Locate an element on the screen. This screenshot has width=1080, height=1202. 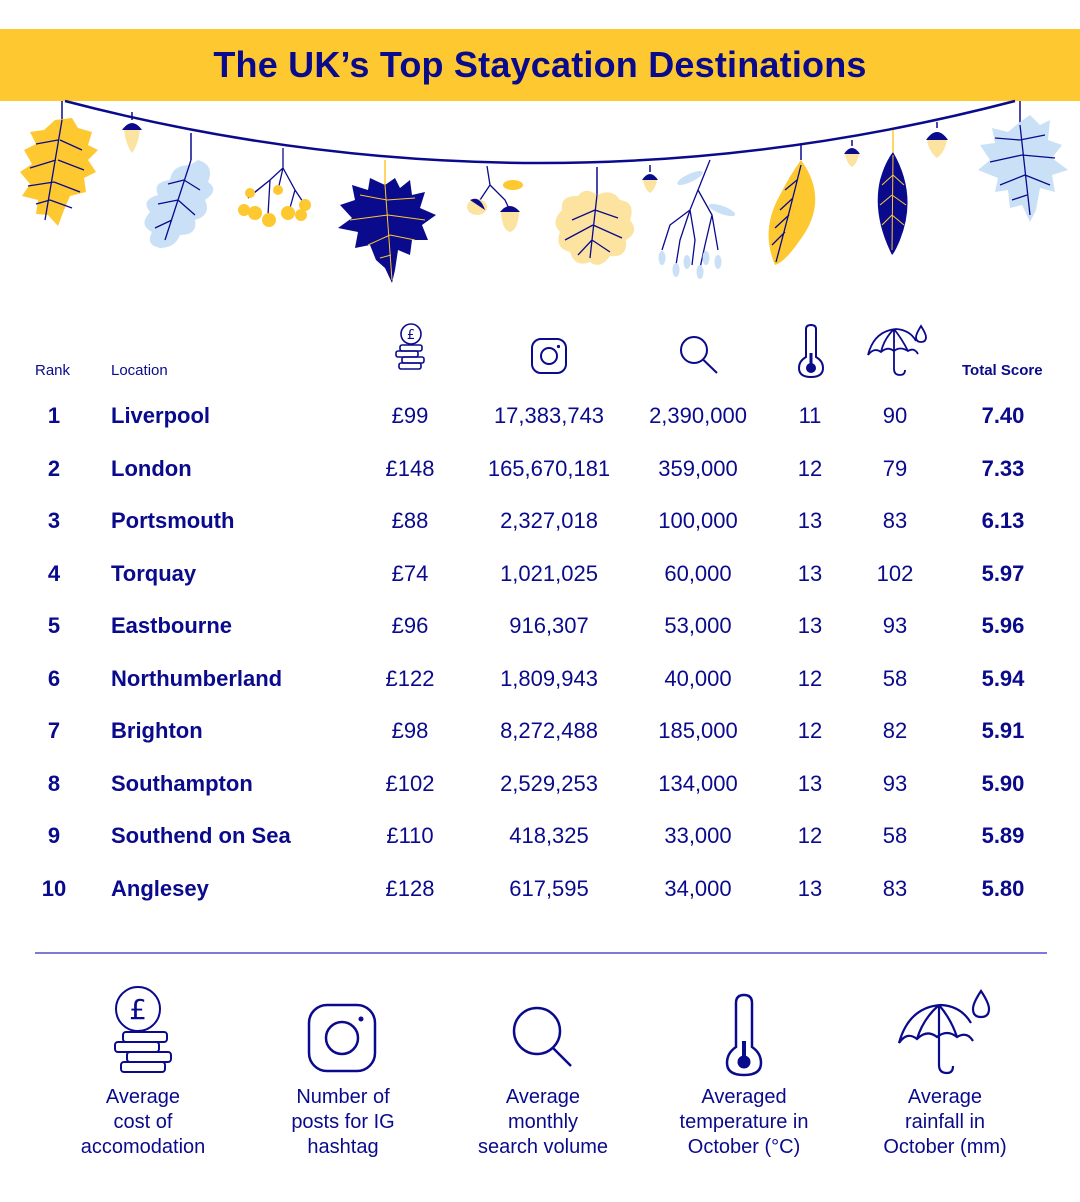
total-score-cell: 6.13 is located at coordinates (1003, 520).